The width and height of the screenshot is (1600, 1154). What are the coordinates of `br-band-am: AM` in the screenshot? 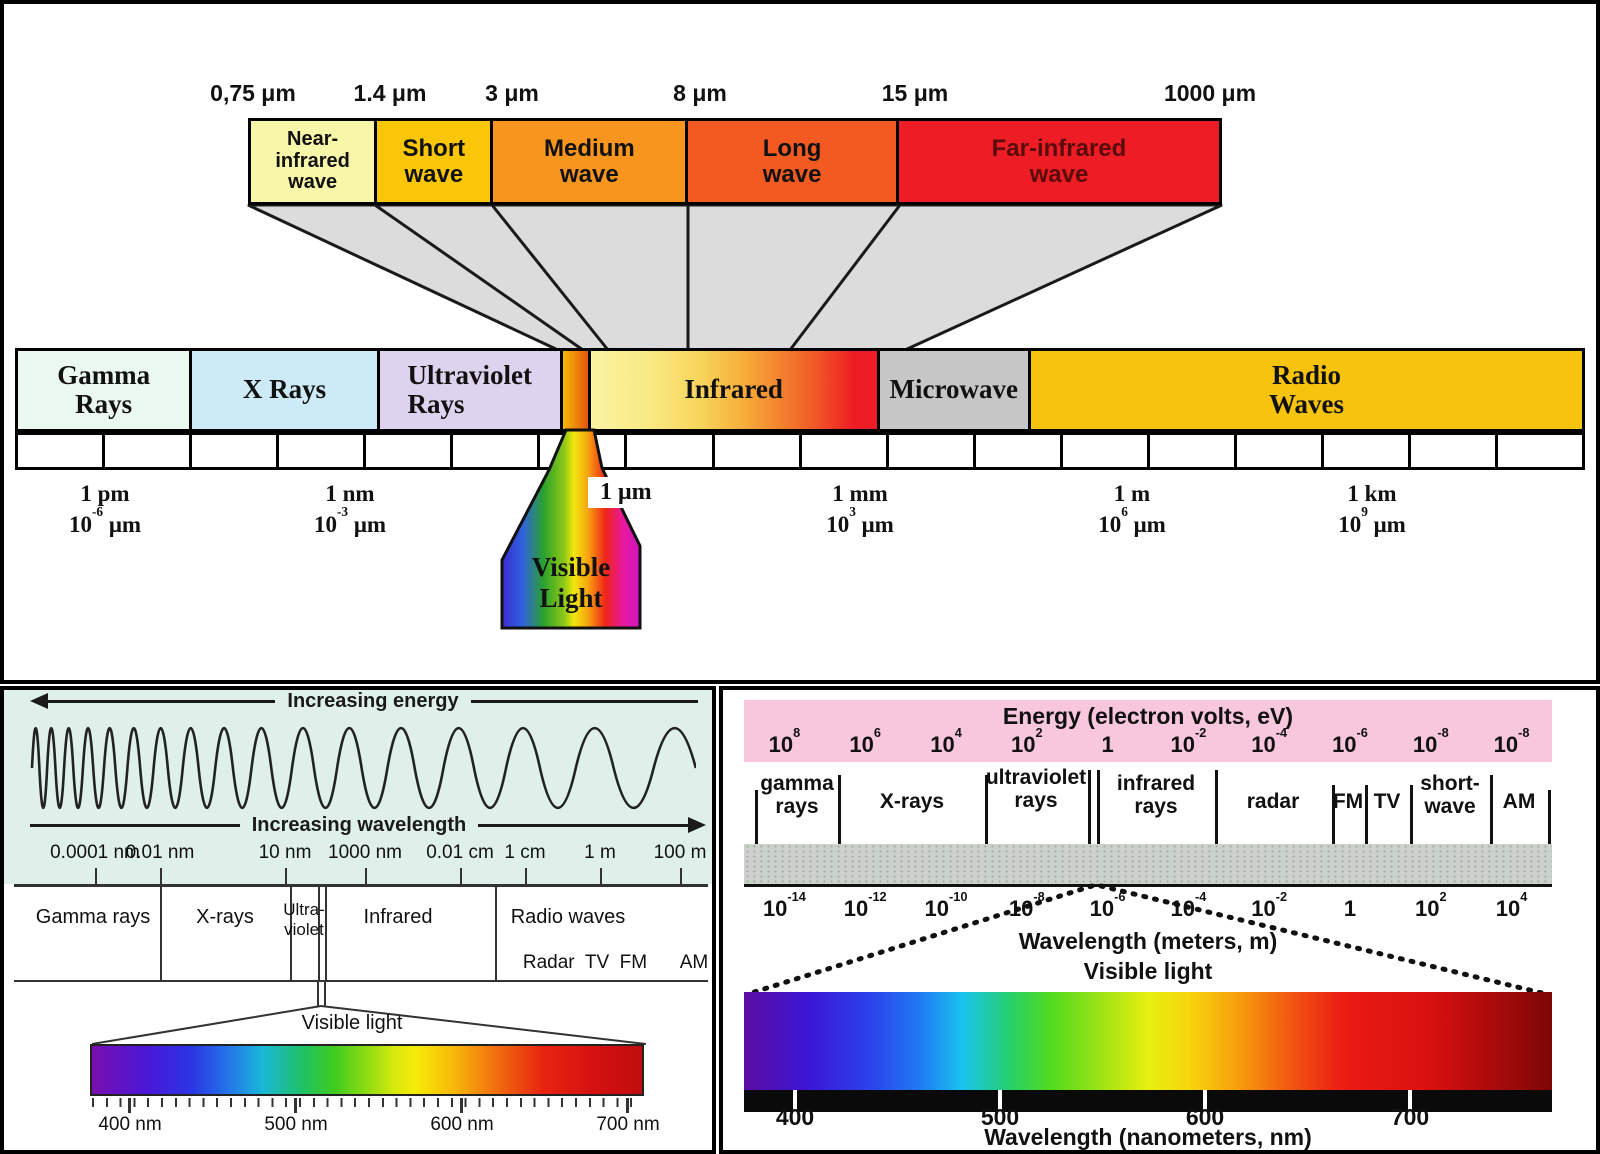 It's located at (1519, 801).